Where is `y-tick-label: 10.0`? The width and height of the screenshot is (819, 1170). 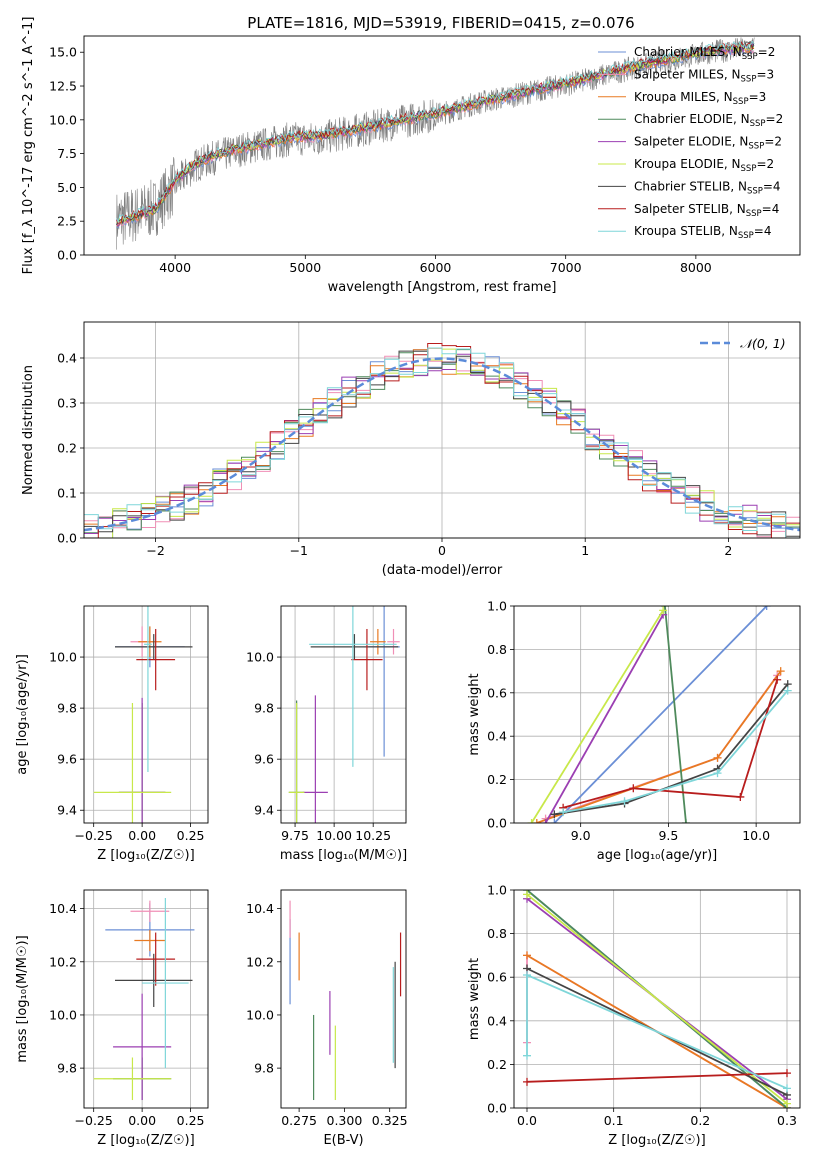
y-tick-label: 10.0 is located at coordinates (260, 1014).